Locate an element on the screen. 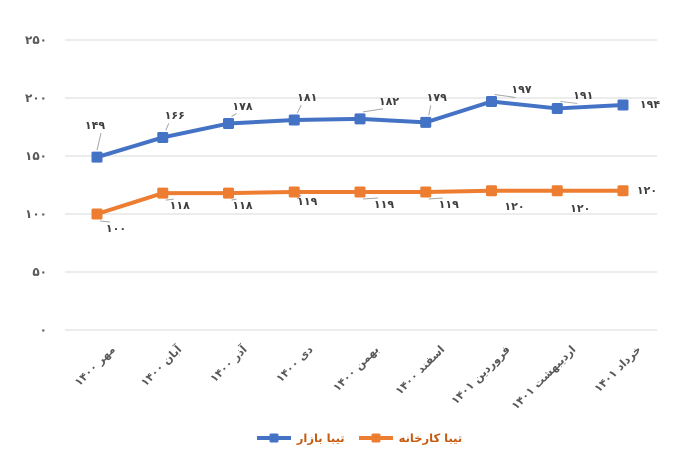  data-label-تیبا بازار: ۱۹۴ is located at coordinates (650, 104).